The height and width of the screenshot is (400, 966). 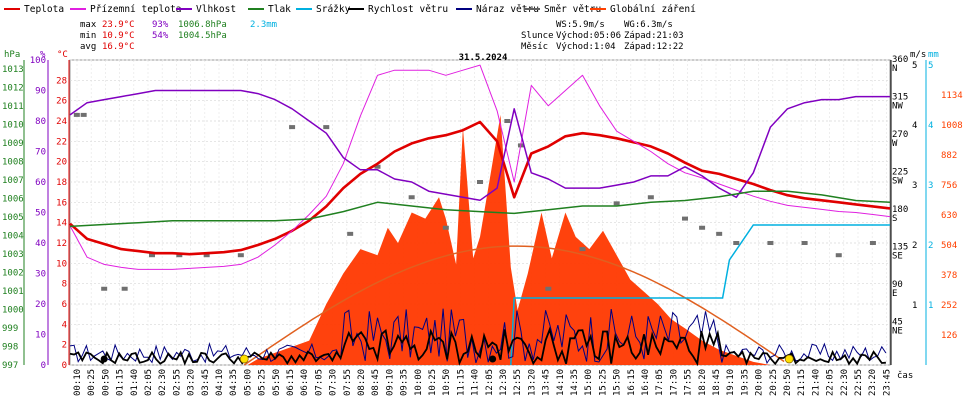 What do you see at coordinates (900, 210) in the screenshot?
I see `axis-direction-tick: 180` at bounding box center [900, 210].